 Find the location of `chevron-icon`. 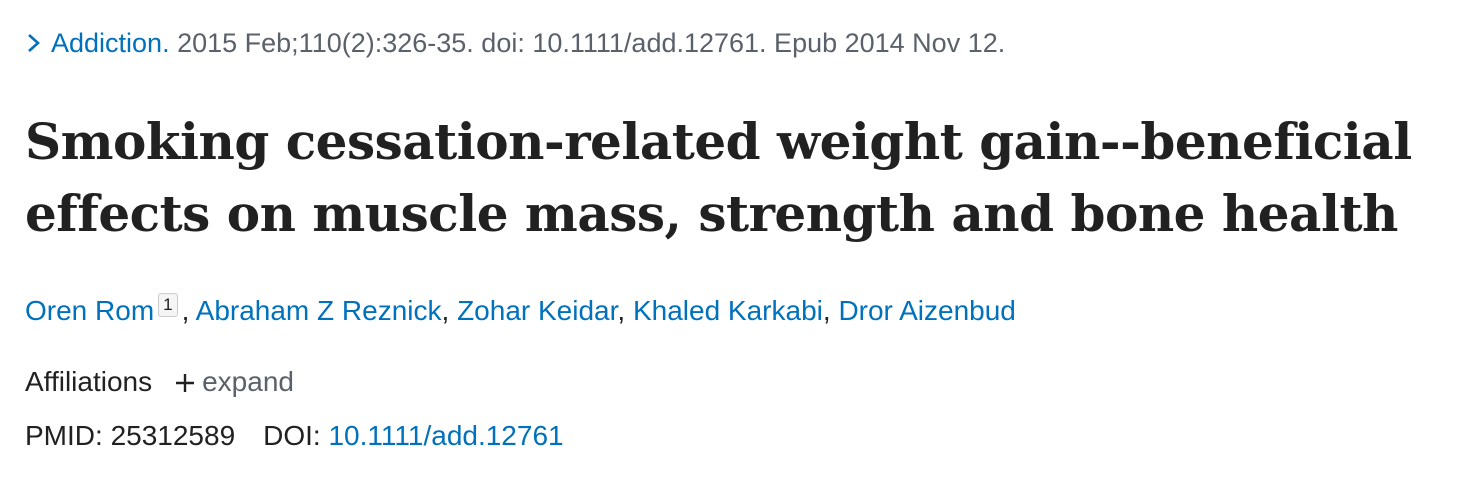

chevron-icon is located at coordinates (34, 43).